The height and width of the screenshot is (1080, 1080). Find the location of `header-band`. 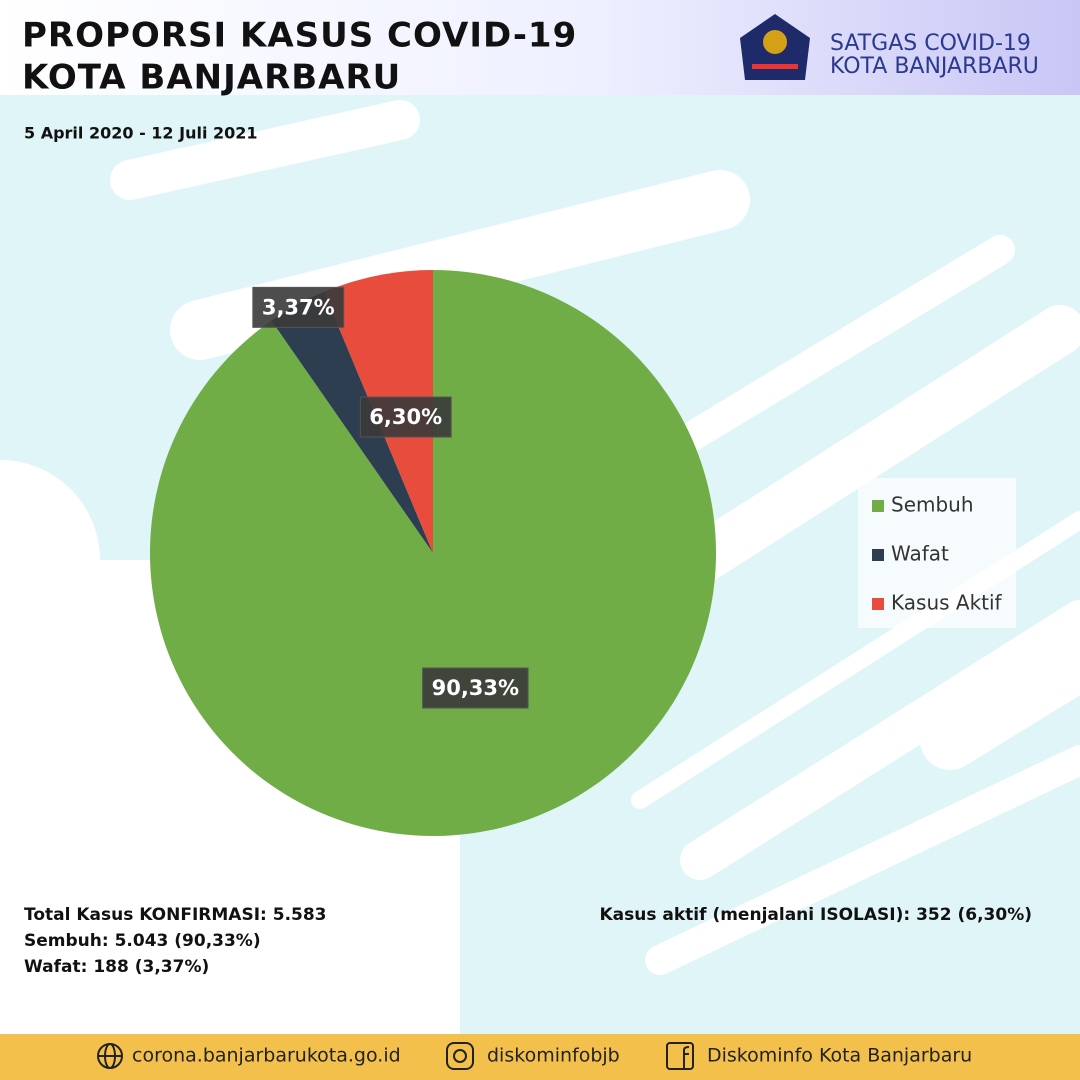

header-band is located at coordinates (540, 47).